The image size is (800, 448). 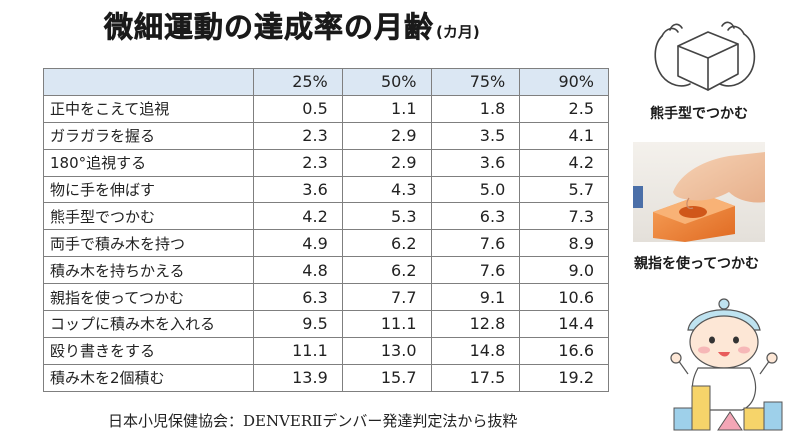 I want to click on row-label: 積み木を持ちかえる, so click(x=148, y=270).